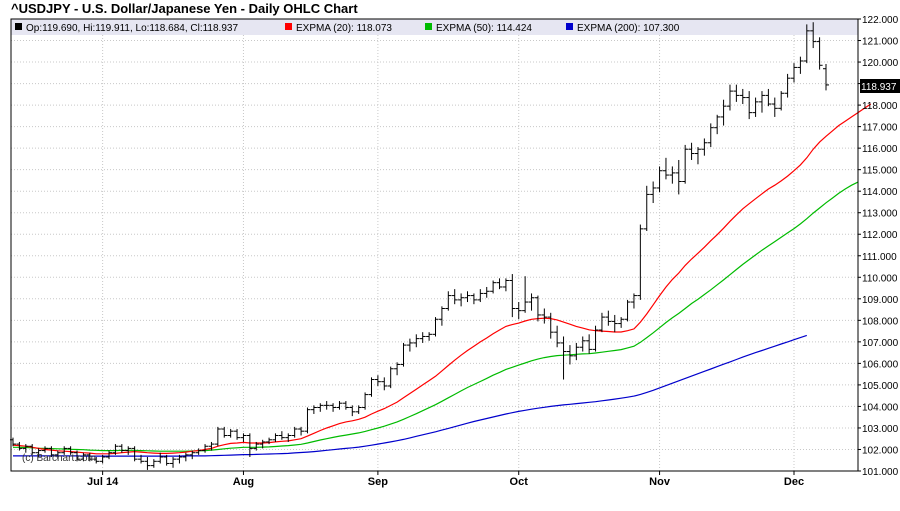 Image resolution: width=900 pixels, height=511 pixels. Describe the element at coordinates (484, 28) in the screenshot. I see `legend-ema50-text: EXPMA (50): 114.424` at that location.